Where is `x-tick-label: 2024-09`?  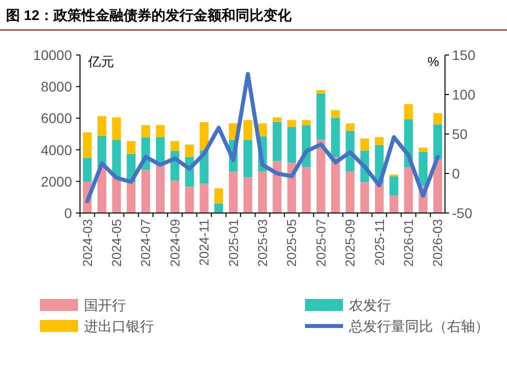 x-tick-label: 2024-09 is located at coordinates (174, 243).